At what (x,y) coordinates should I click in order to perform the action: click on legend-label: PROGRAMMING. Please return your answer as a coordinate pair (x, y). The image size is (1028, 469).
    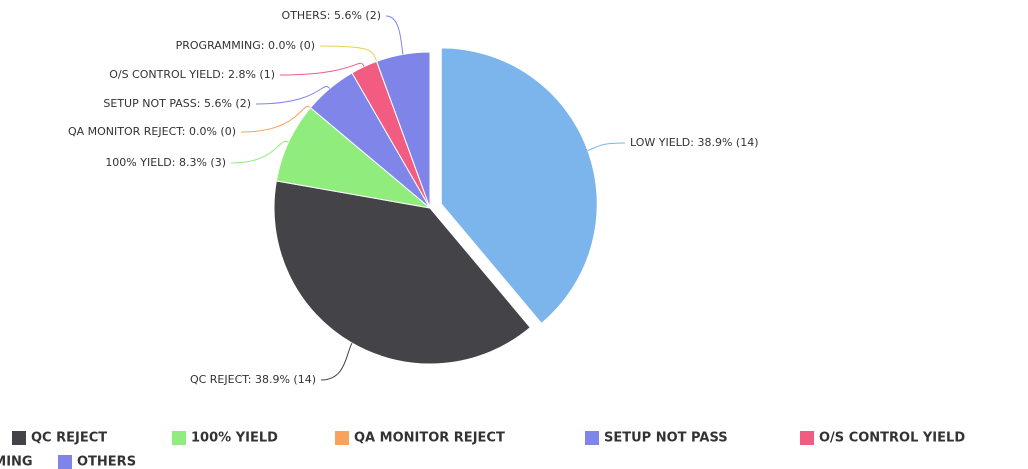
    Looking at the image, I should click on (16, 462).